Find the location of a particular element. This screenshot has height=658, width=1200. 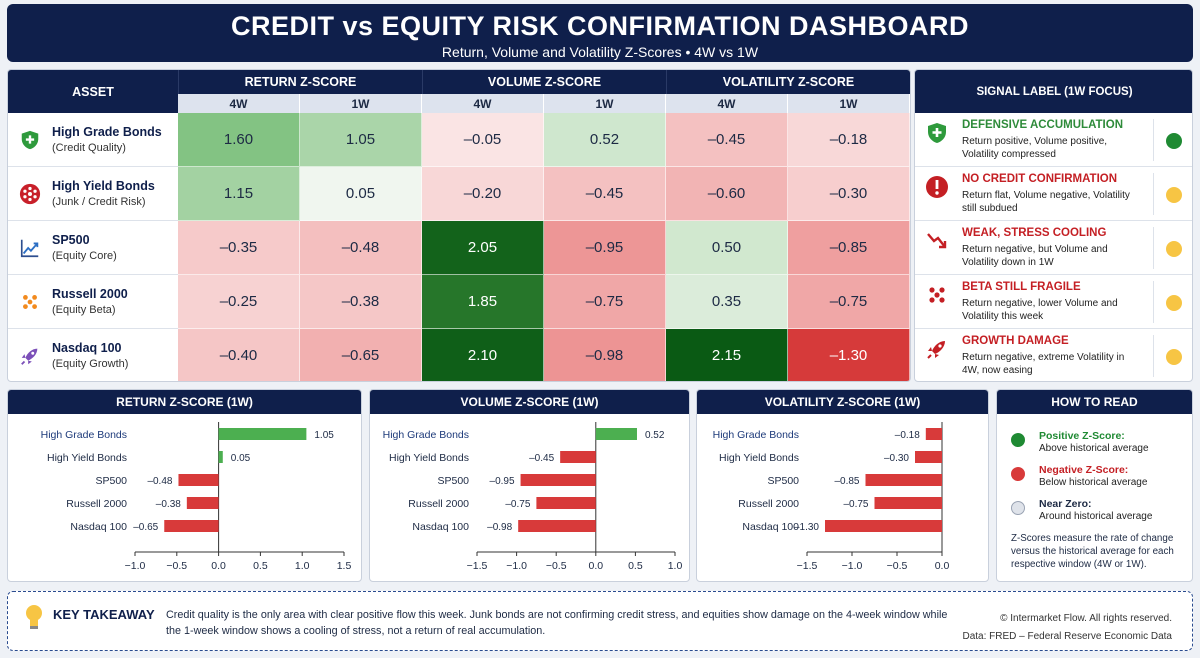

burst-icon is located at coordinates (30, 193).